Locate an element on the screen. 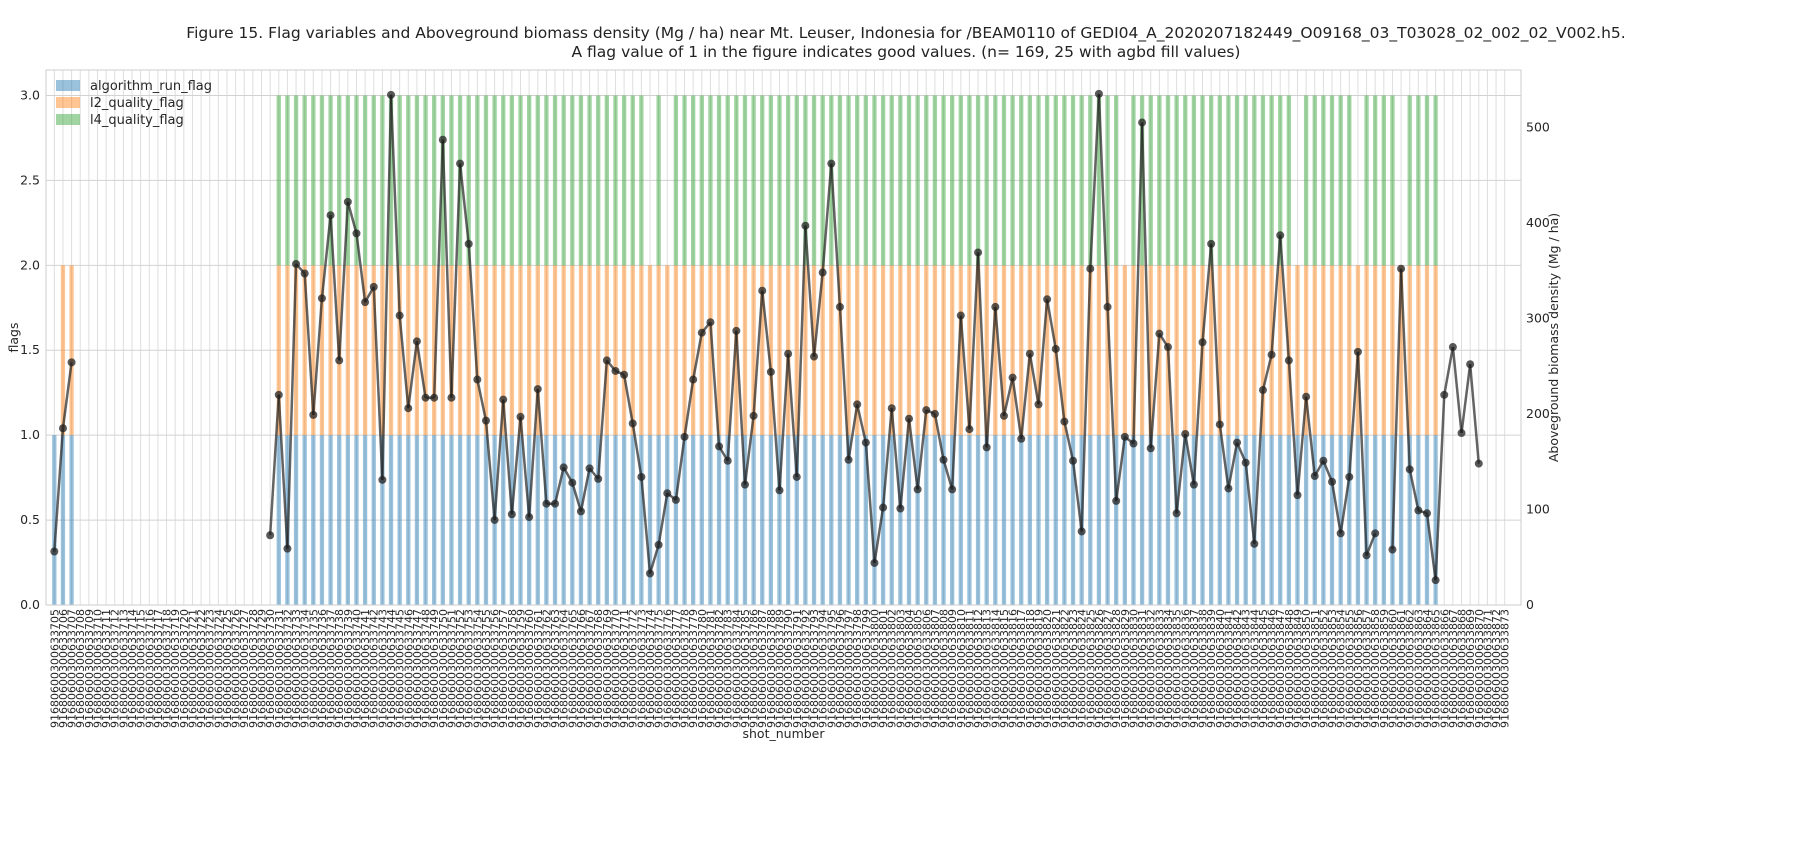  x-tick-label: 91680600300633741 is located at coordinates (365, 668).